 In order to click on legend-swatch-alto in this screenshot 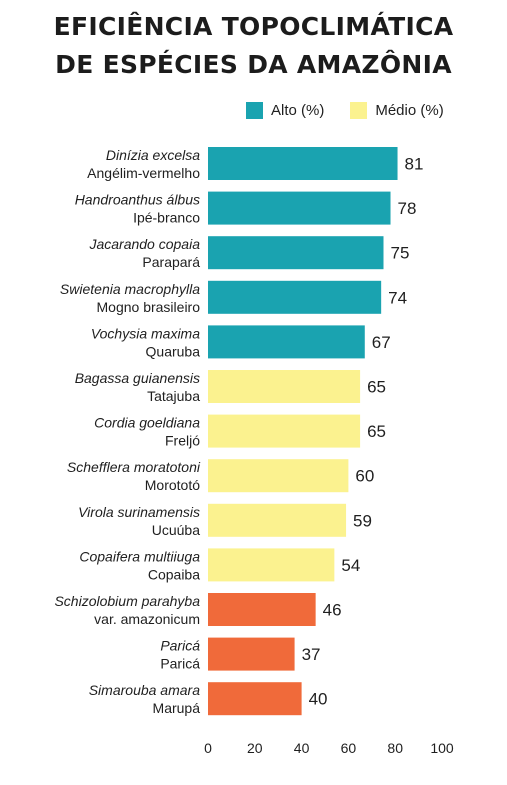, I will do `click(254, 110)`.